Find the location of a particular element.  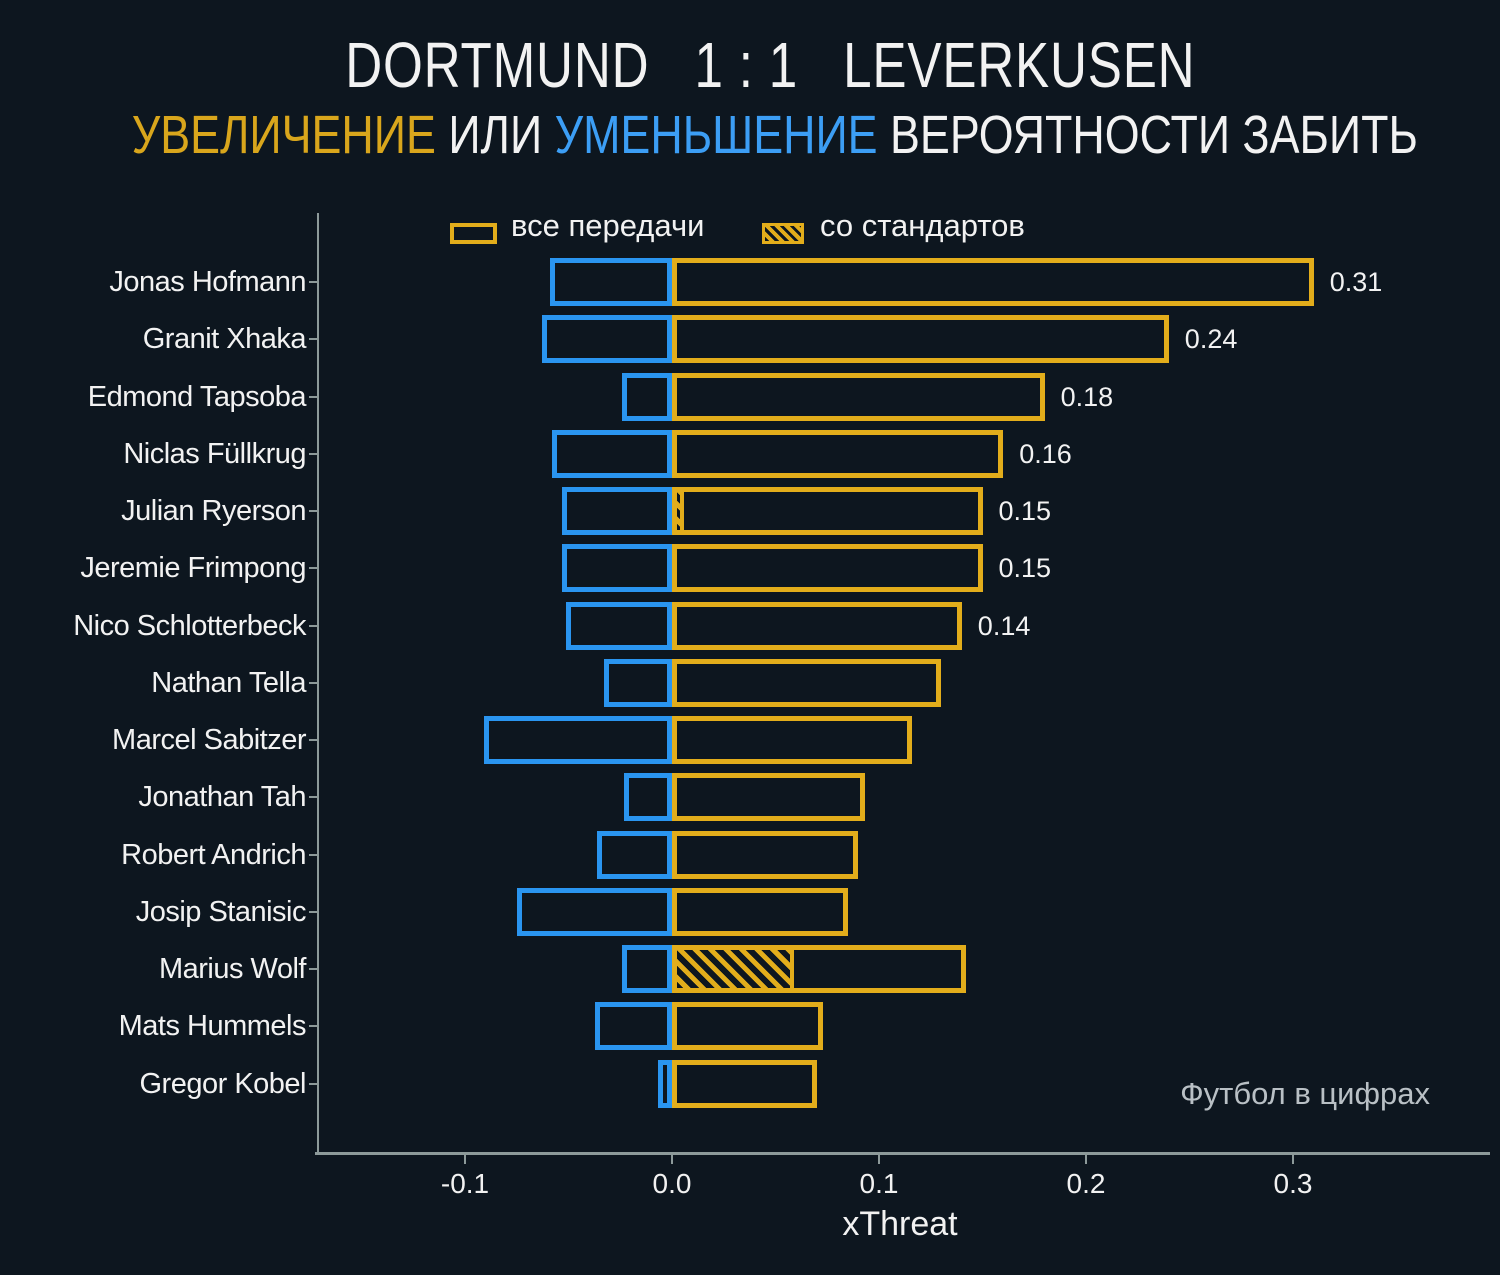

player-label: Gregor Kobel is located at coordinates (223, 1083).